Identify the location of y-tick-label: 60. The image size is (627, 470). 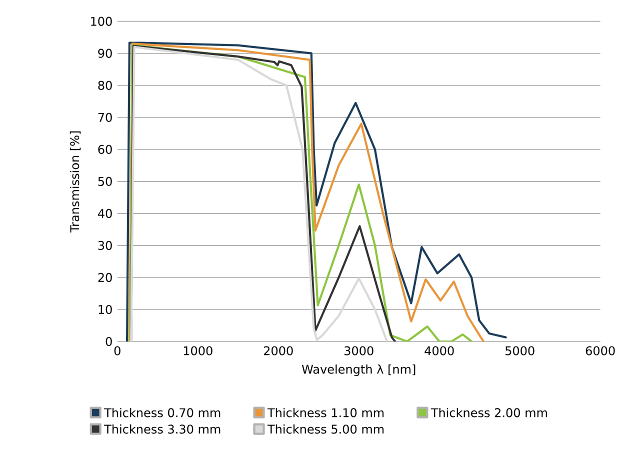
(105, 149).